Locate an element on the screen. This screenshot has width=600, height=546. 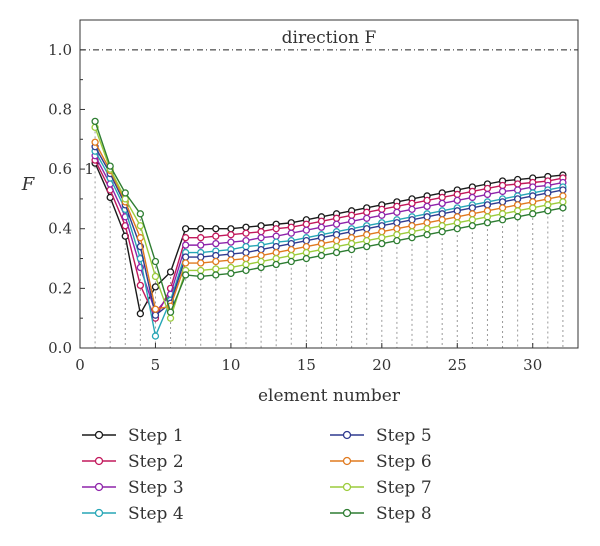
legend-label: Step 4 is located at coordinates (156, 514).